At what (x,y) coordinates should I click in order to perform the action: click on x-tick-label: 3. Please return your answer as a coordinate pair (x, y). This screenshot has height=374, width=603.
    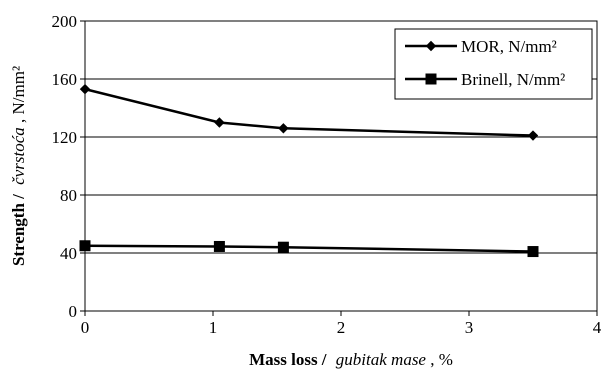
    Looking at the image, I should click on (469, 327).